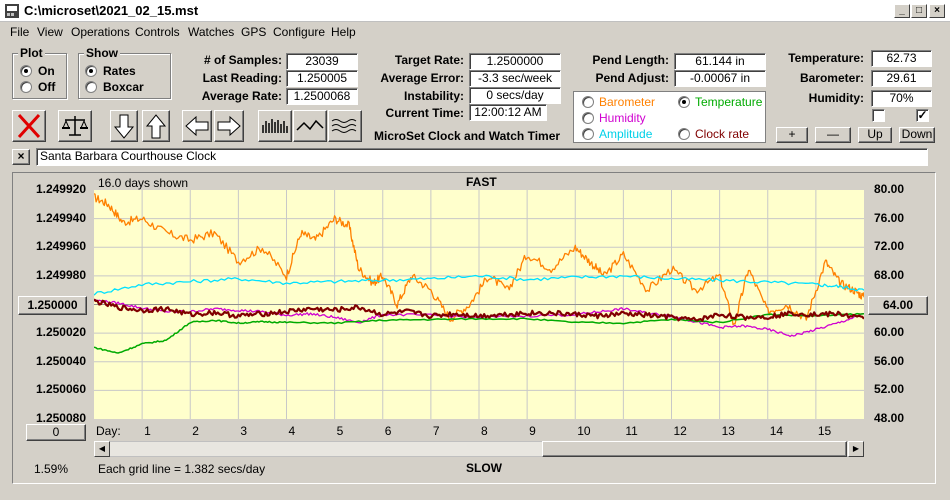 The width and height of the screenshot is (950, 500). I want to click on up-arrow-icon, so click(156, 126).